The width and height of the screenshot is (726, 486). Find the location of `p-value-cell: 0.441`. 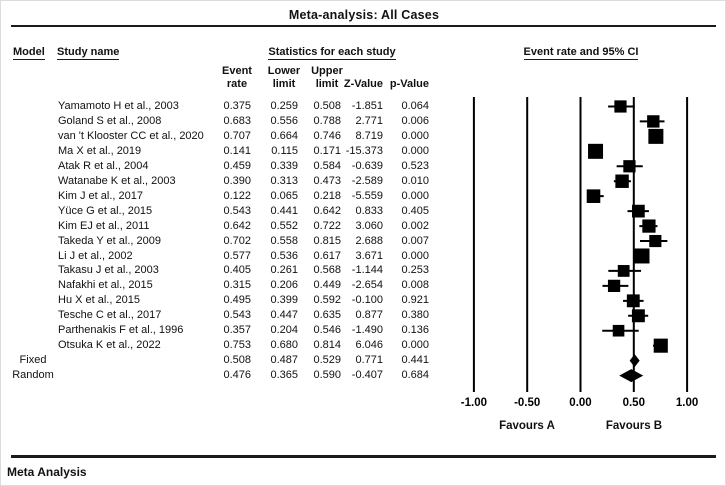

p-value-cell: 0.441 is located at coordinates (415, 360).